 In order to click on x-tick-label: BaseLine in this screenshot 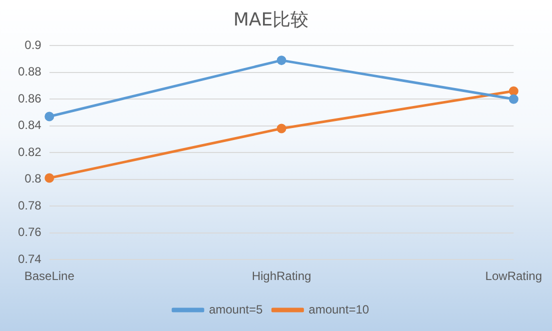, I will do `click(49, 276)`.